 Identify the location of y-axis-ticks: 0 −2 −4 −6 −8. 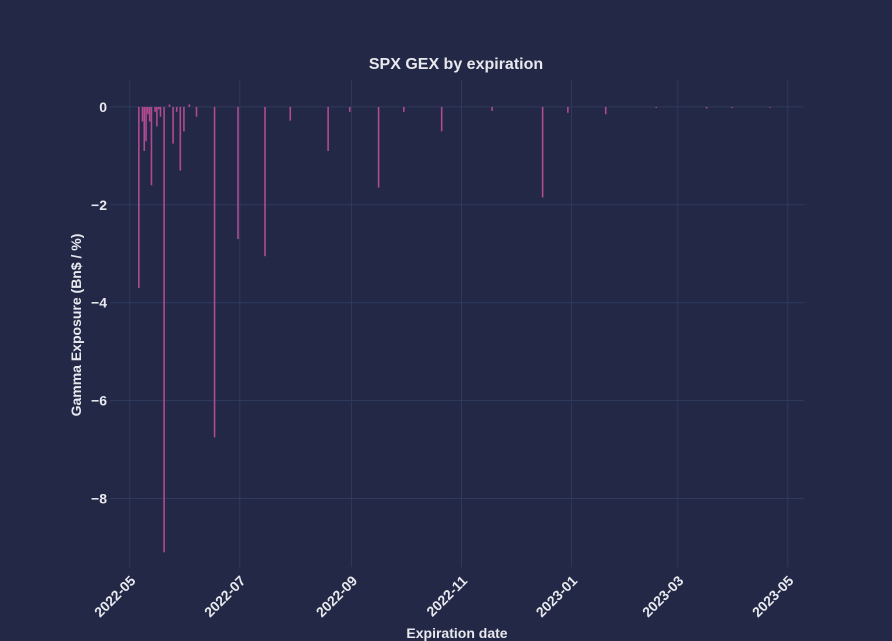
(99, 303).